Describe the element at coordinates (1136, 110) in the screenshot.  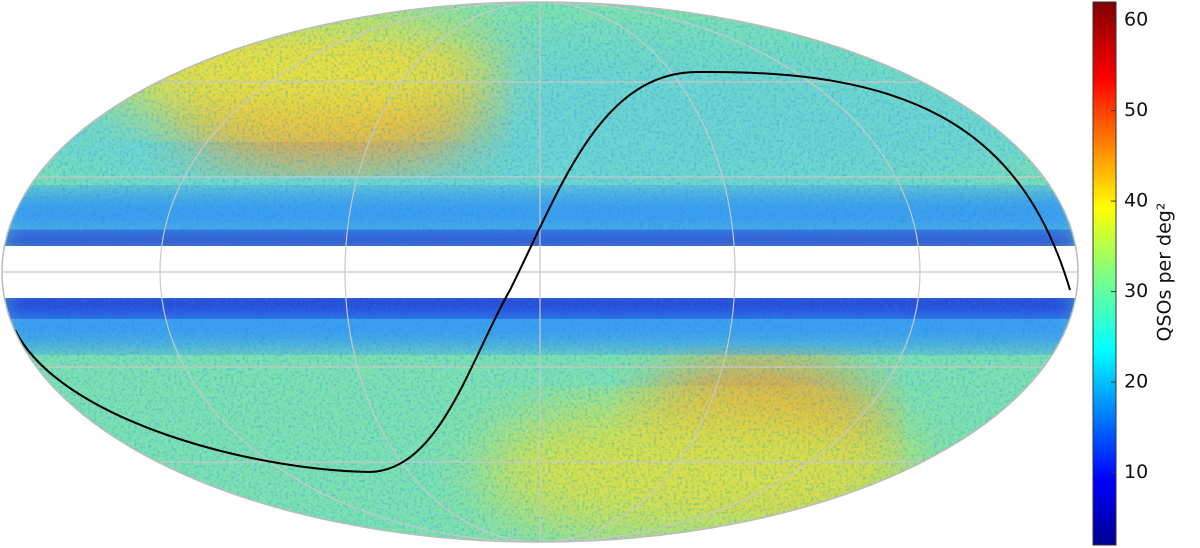
I see `colorbar-tick-label: 50` at that location.